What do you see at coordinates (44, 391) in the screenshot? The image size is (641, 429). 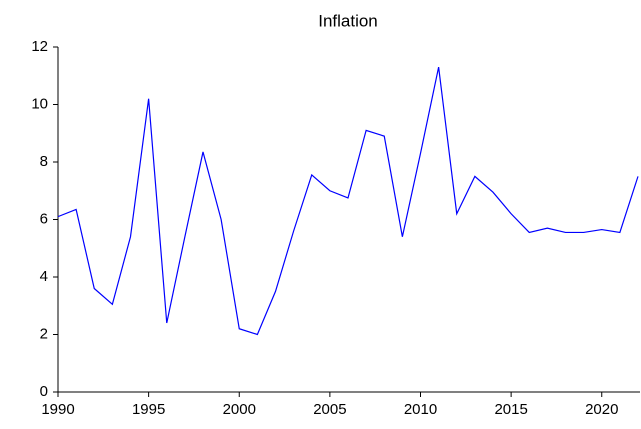 I see `y-tick-label: 0` at bounding box center [44, 391].